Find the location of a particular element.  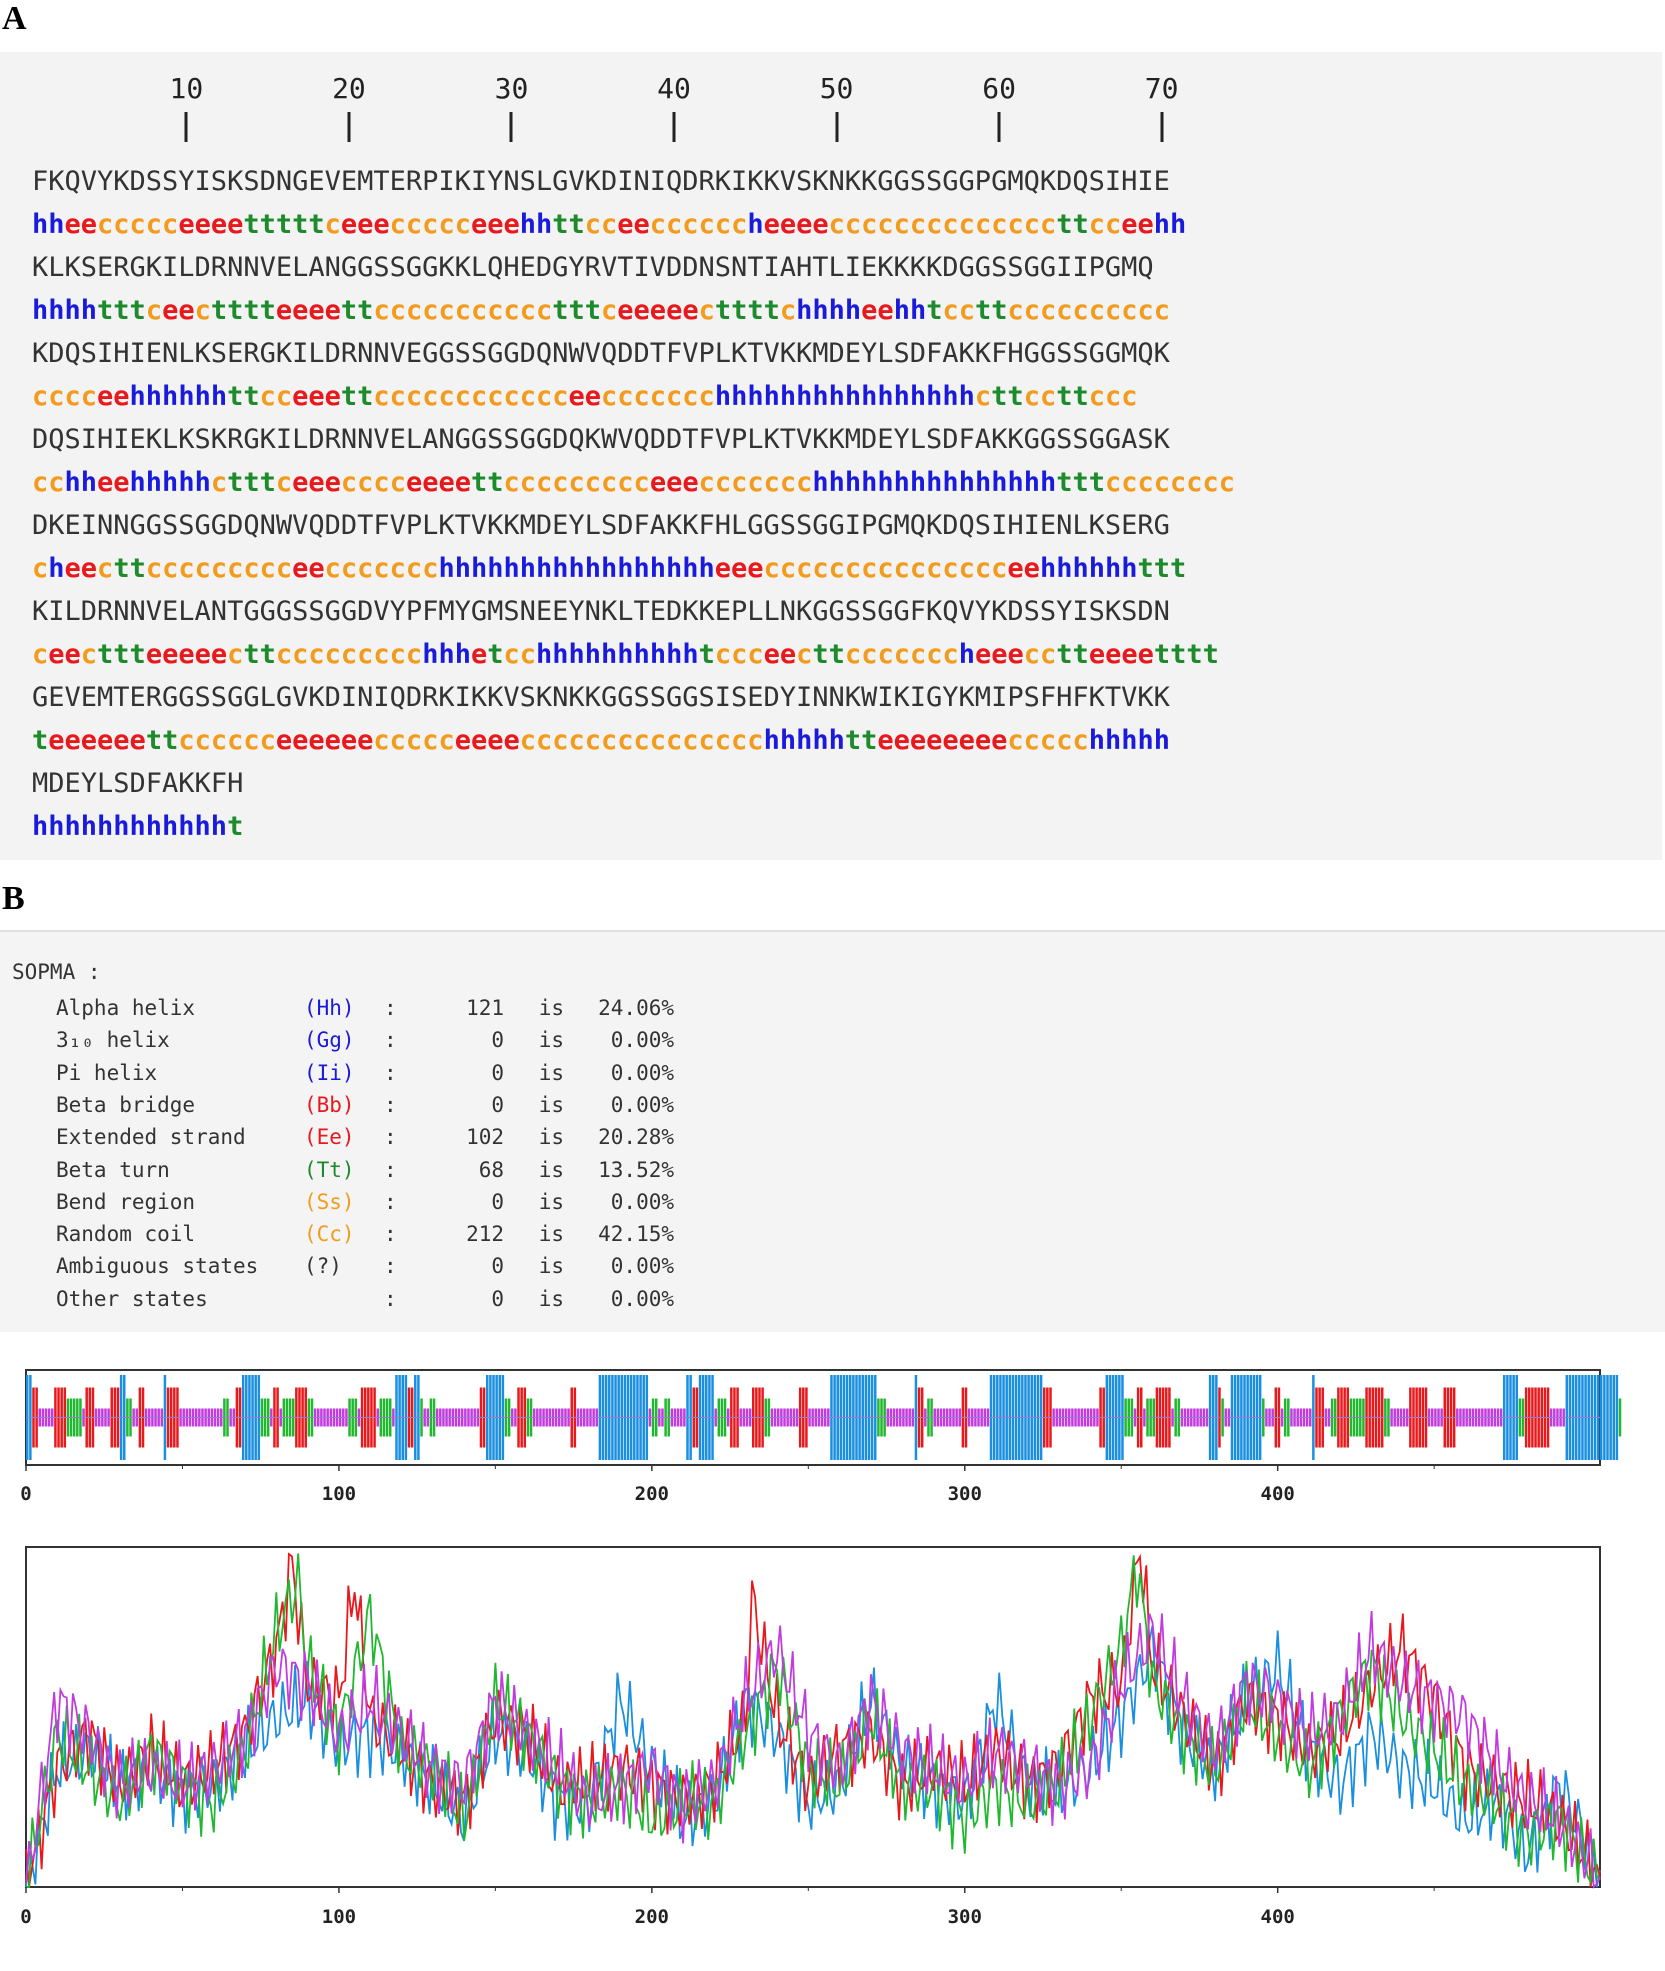

stat-code: (Gg) is located at coordinates (329, 1040).